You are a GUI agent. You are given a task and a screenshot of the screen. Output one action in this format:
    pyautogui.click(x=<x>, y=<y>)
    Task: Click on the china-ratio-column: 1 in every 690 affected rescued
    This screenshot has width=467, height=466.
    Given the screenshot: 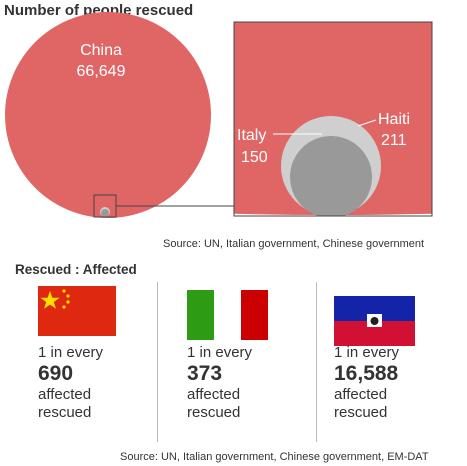 What is the action you would take?
    pyautogui.click(x=108, y=354)
    